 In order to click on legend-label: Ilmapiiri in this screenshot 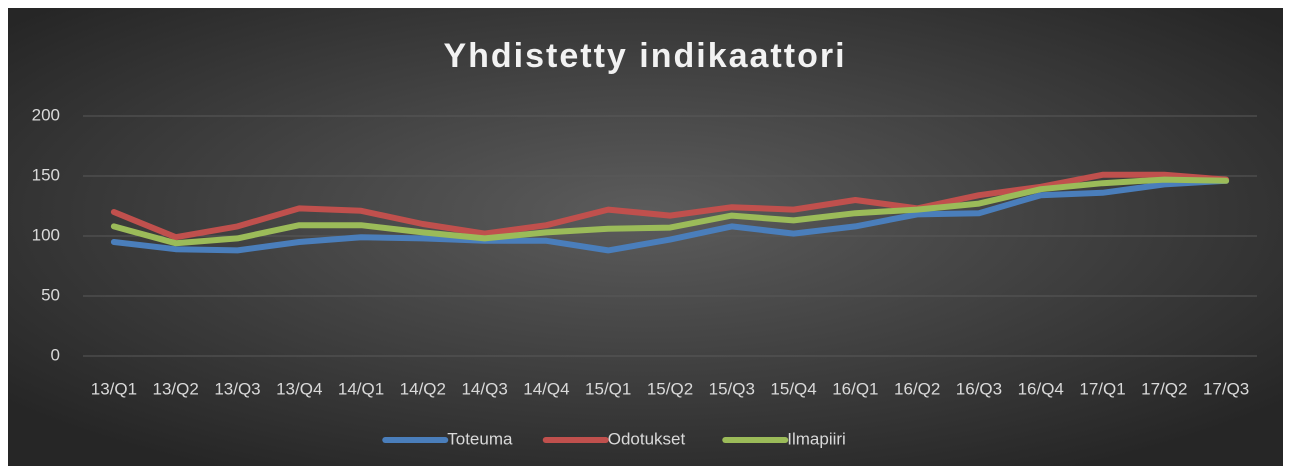, I will do `click(816, 438)`.